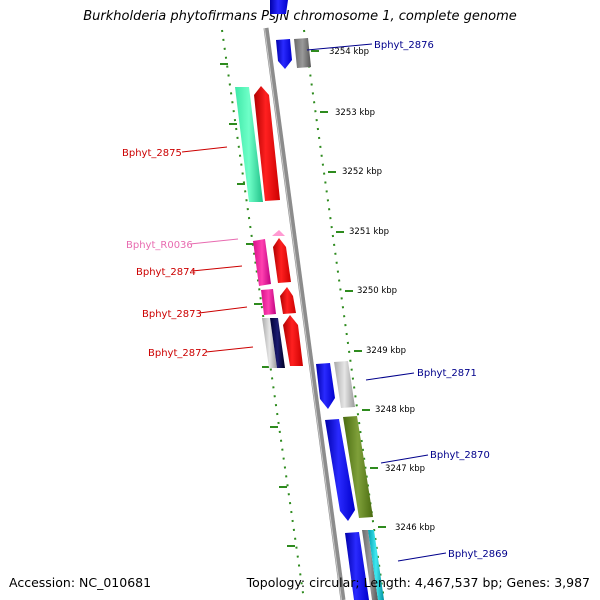 This screenshot has height=600, width=600. I want to click on gene-label-bphyt-2876: Bphyt_2876, so click(404, 45).